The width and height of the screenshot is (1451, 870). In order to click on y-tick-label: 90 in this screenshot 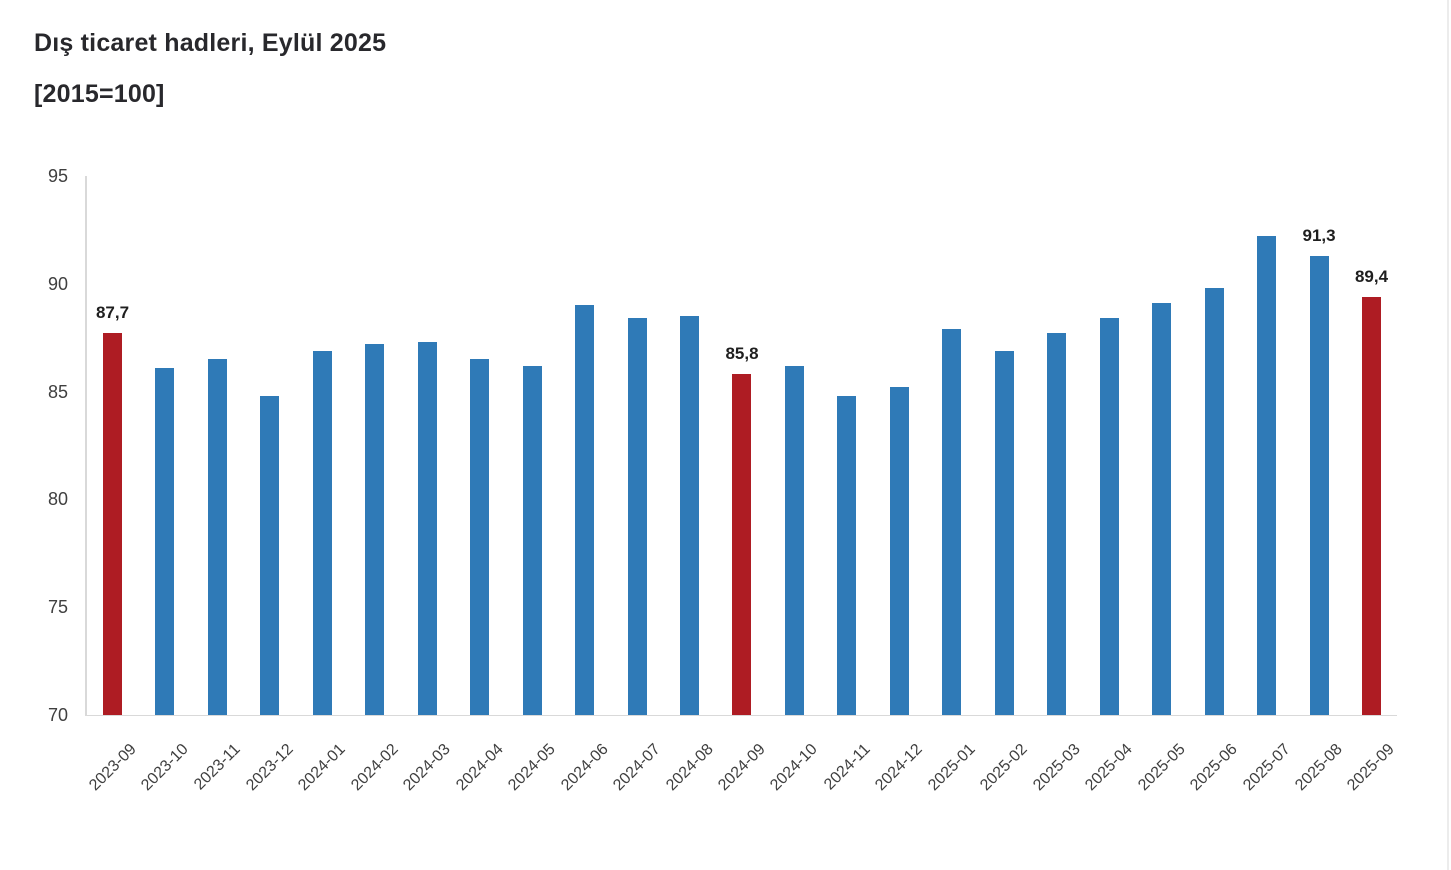, I will do `click(57, 283)`.